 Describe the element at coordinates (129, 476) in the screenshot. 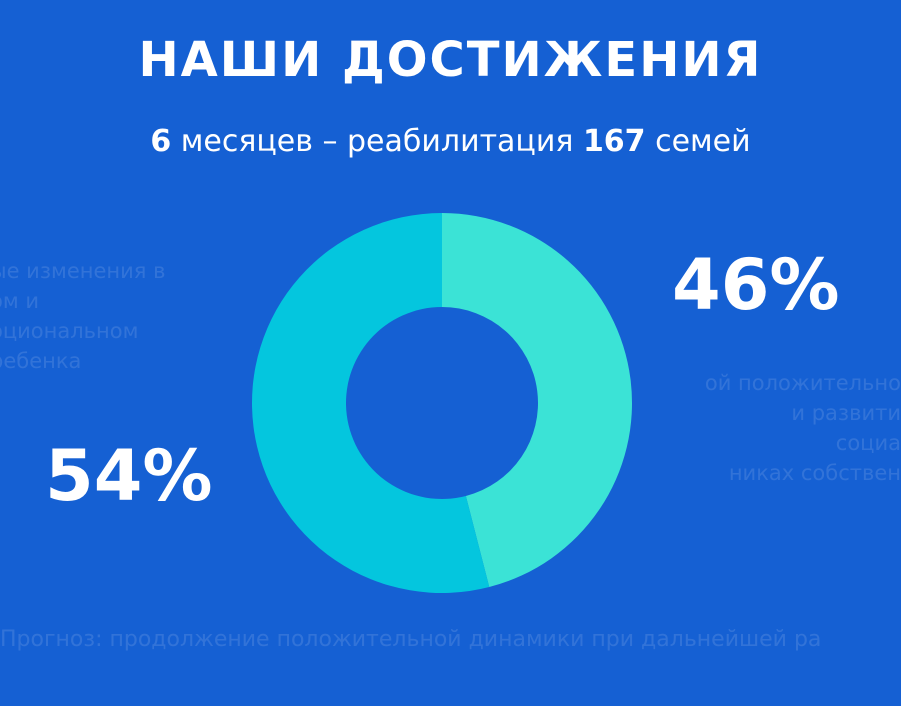

I see `slice-label-54: 54%` at that location.